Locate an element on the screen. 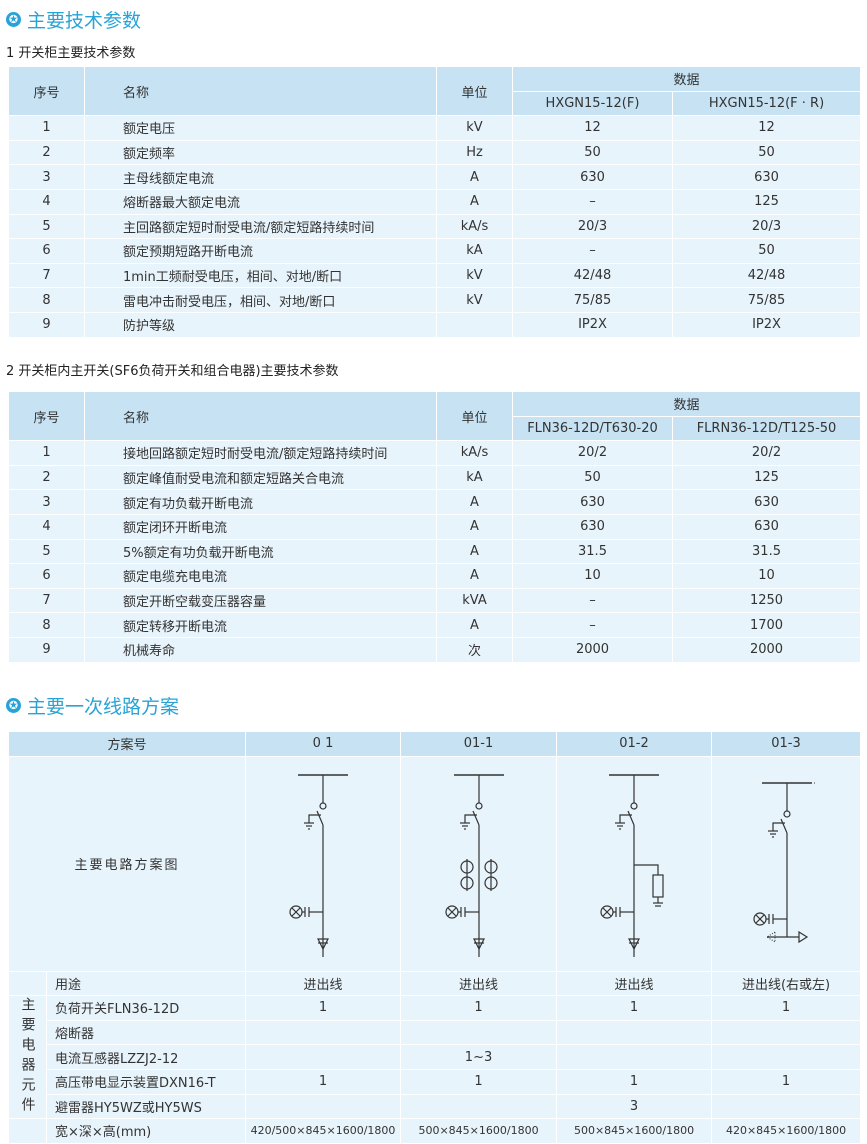 Image resolution: width=867 pixels, height=1144 pixels. section-title-circuit-schemes: ✪ 主要一次线路方案 is located at coordinates (92, 705).